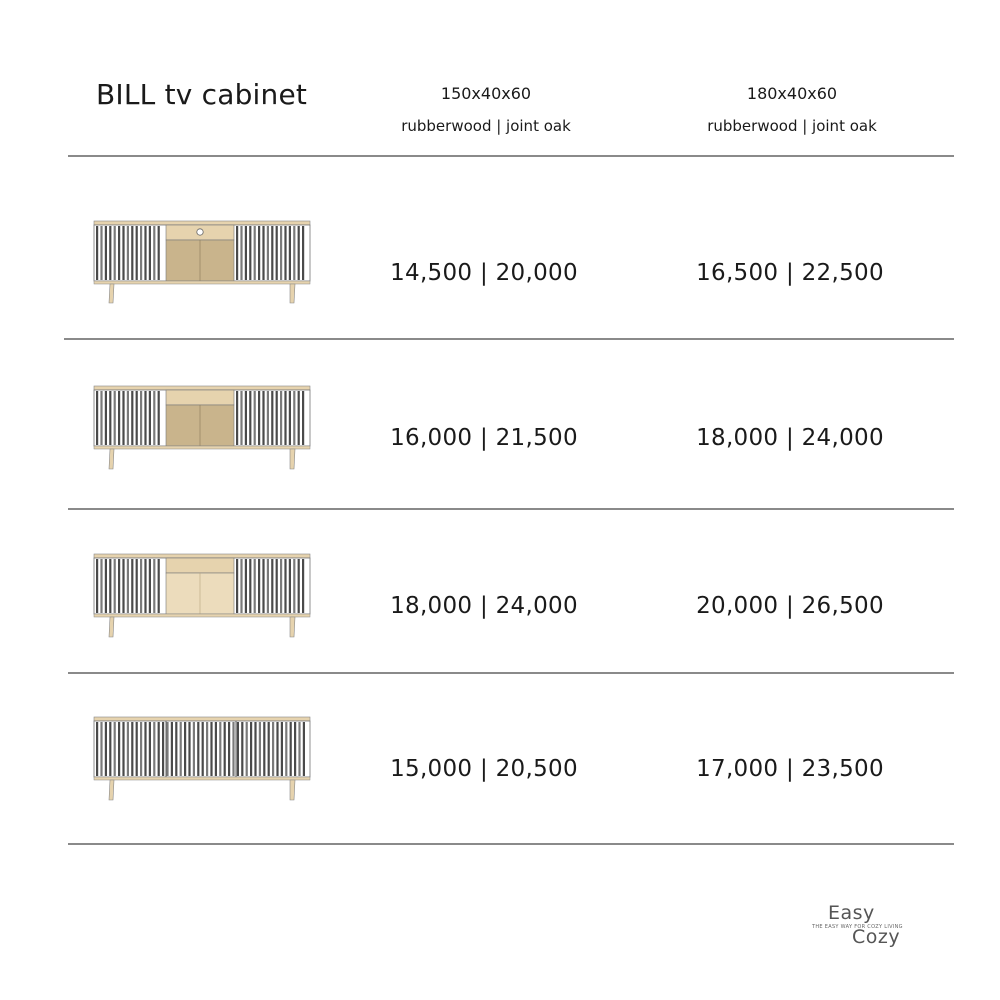  What do you see at coordinates (790, 769) in the screenshot?
I see `price-180: 17,000 | 23,500` at bounding box center [790, 769].